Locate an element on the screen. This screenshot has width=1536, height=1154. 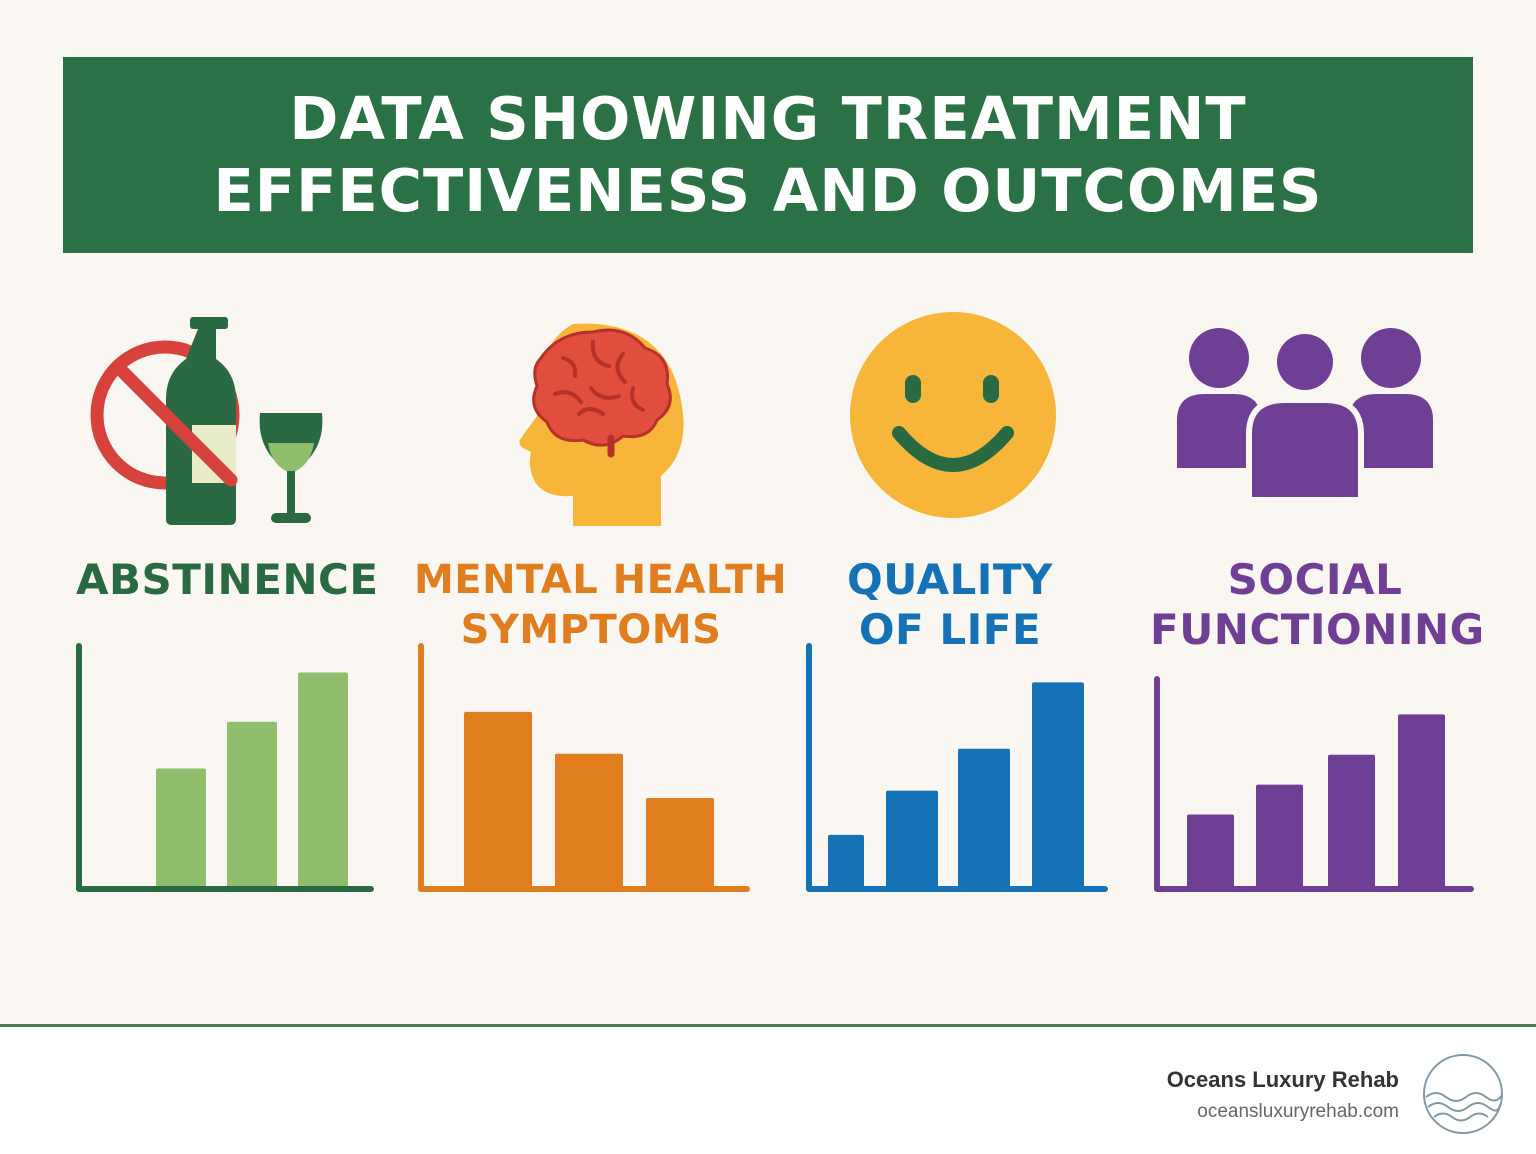
panel-title-line: ABSTINENCE is located at coordinates (227, 579).